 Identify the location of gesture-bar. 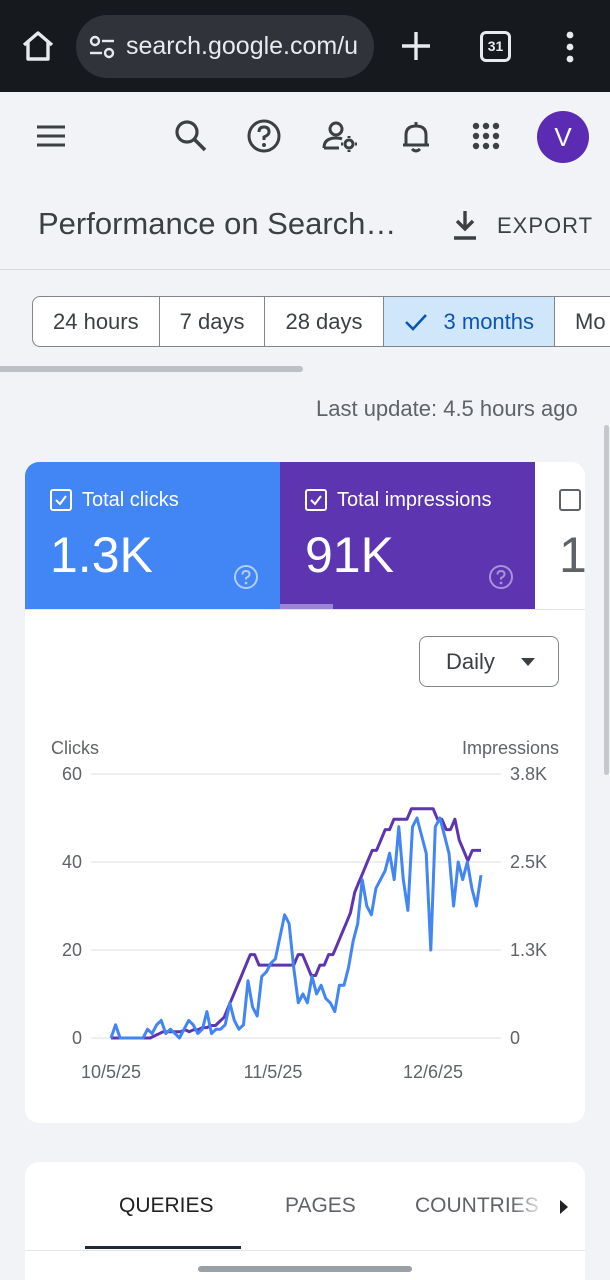
(305, 1269).